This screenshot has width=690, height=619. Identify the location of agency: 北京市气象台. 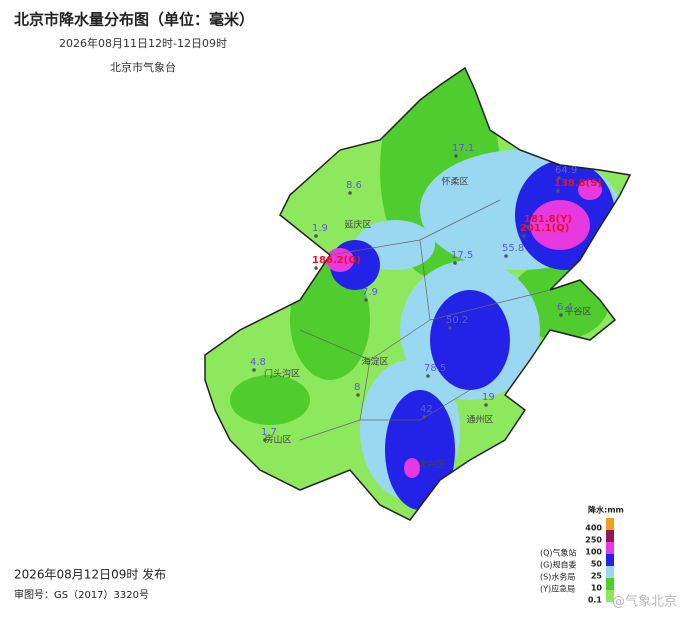
(143, 67).